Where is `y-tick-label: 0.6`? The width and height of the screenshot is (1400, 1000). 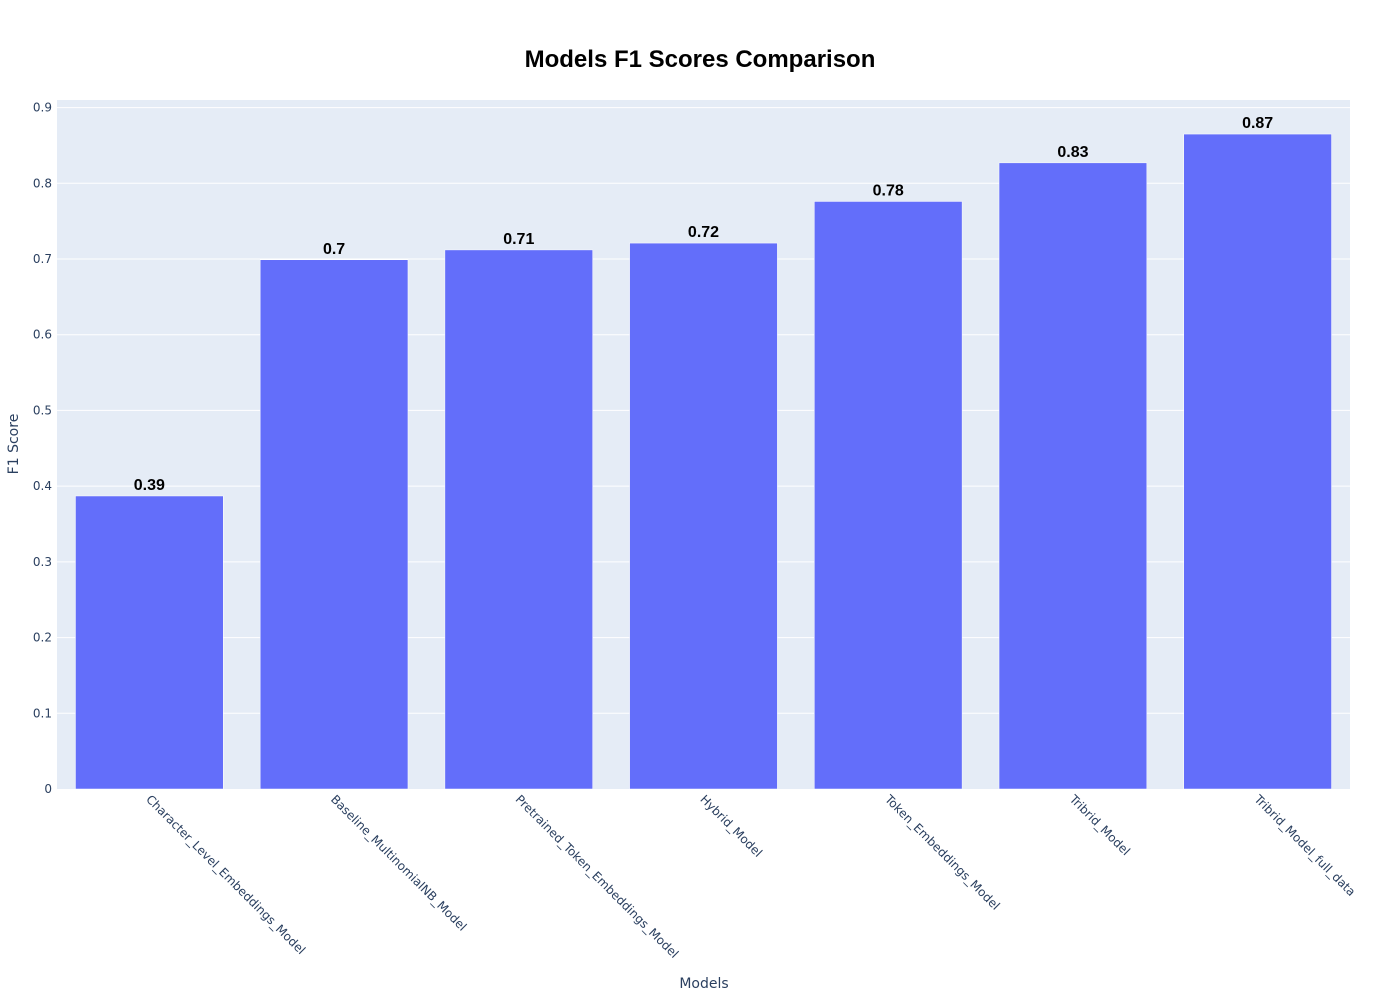
y-tick-label: 0.6 is located at coordinates (42, 335).